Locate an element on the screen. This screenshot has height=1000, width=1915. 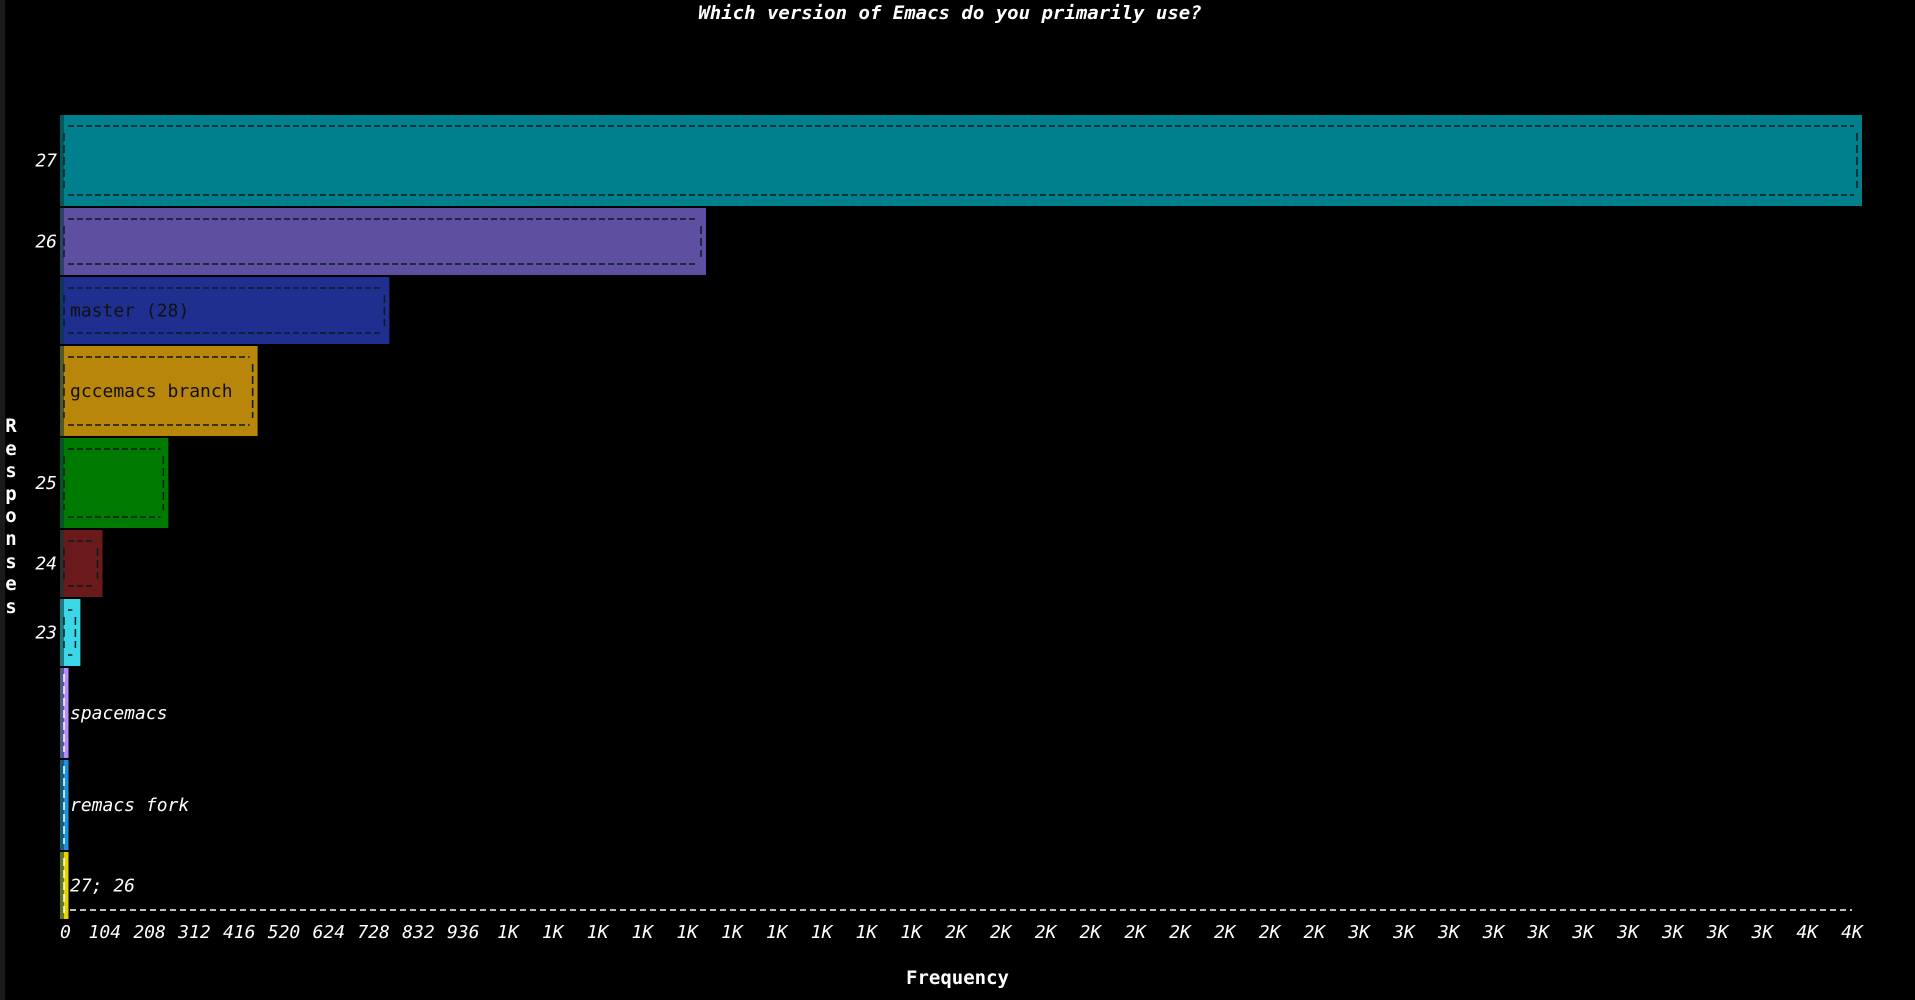
x-tick-label-20: 2K is located at coordinates (956, 932).